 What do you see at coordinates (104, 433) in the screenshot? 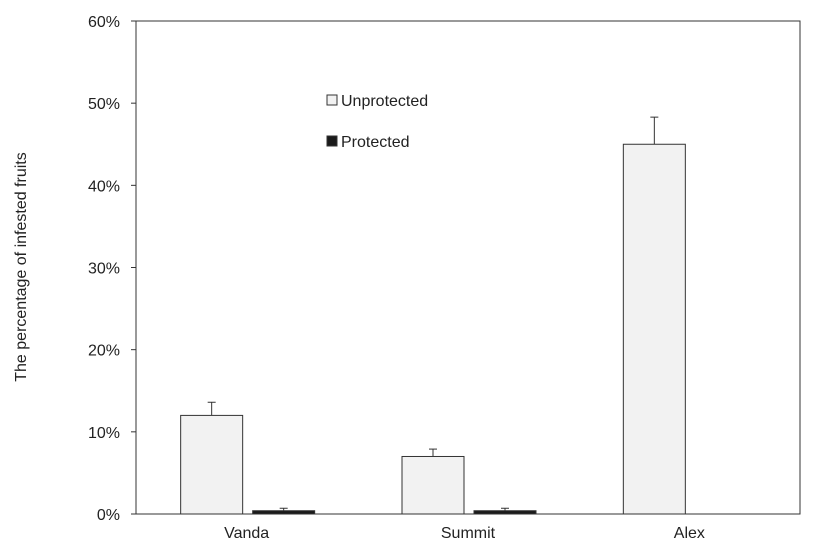
I see `y-tick-label: 10%` at bounding box center [104, 433].